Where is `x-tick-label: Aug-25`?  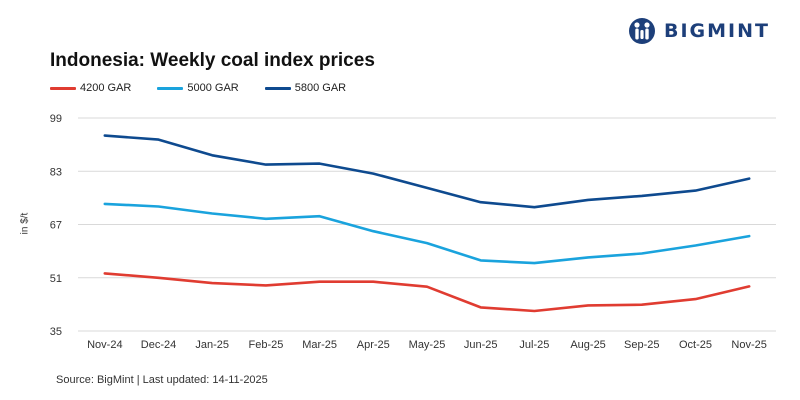 x-tick-label: Aug-25 is located at coordinates (587, 345).